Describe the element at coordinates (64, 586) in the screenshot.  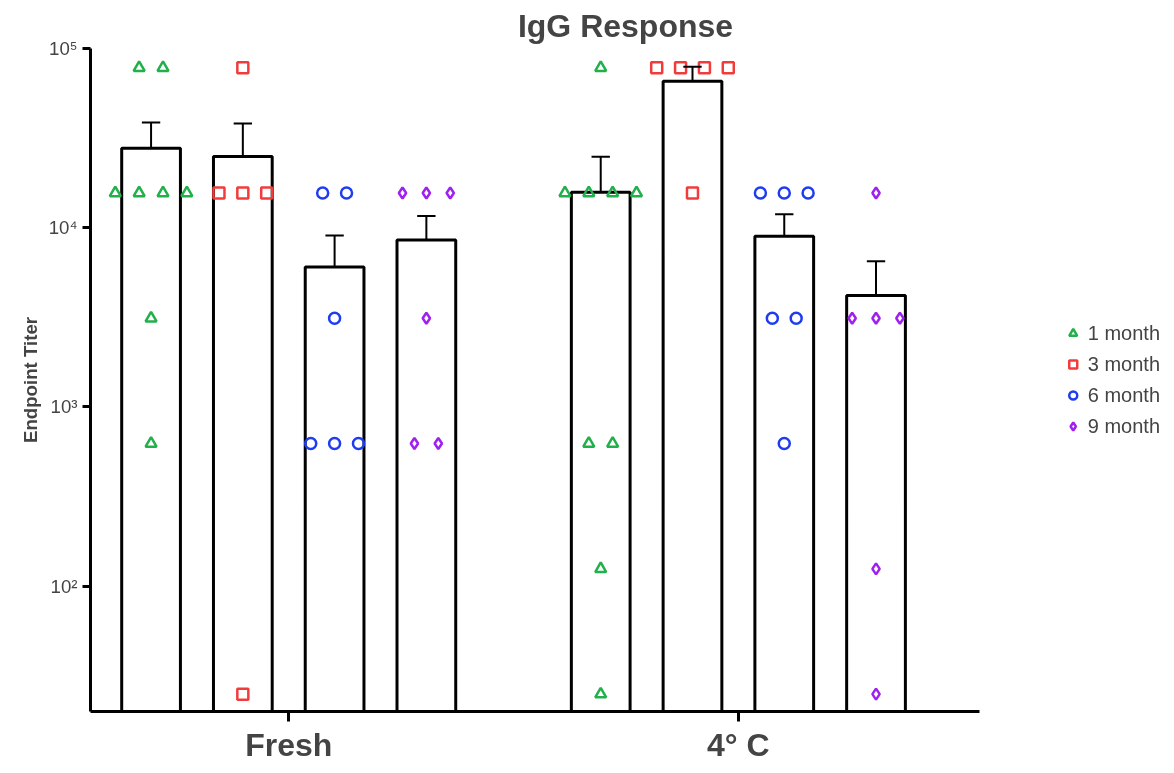
I see `y-tick-label: 10²` at that location.